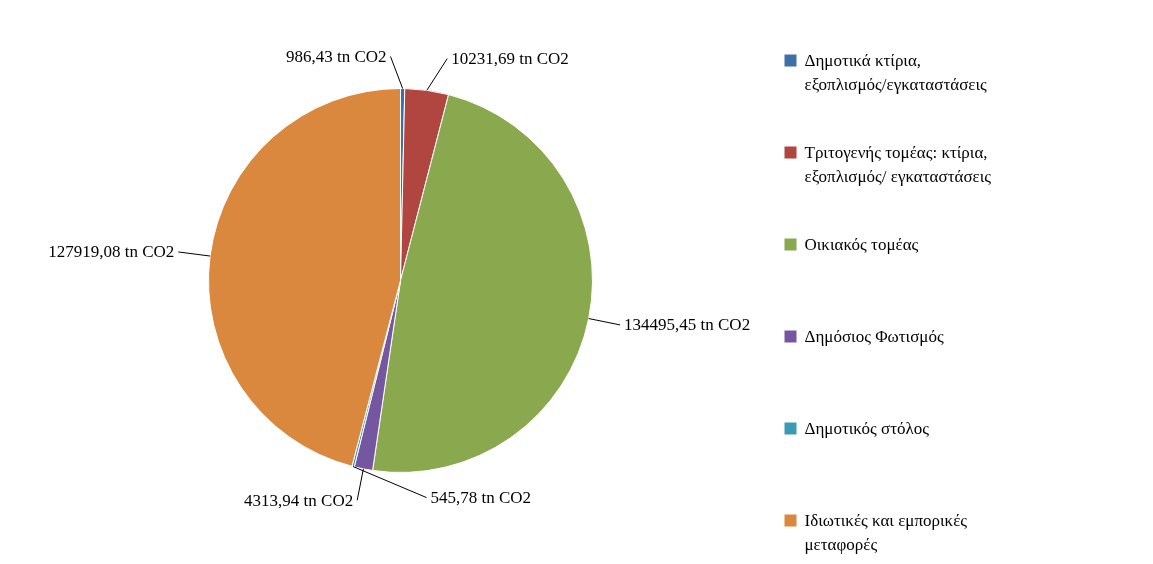 The image size is (1153, 564). What do you see at coordinates (895, 72) in the screenshot?
I see `legend-label: Δημοτικά κτίρια, εξοπλισμός/εγκαταστάσεις` at bounding box center [895, 72].